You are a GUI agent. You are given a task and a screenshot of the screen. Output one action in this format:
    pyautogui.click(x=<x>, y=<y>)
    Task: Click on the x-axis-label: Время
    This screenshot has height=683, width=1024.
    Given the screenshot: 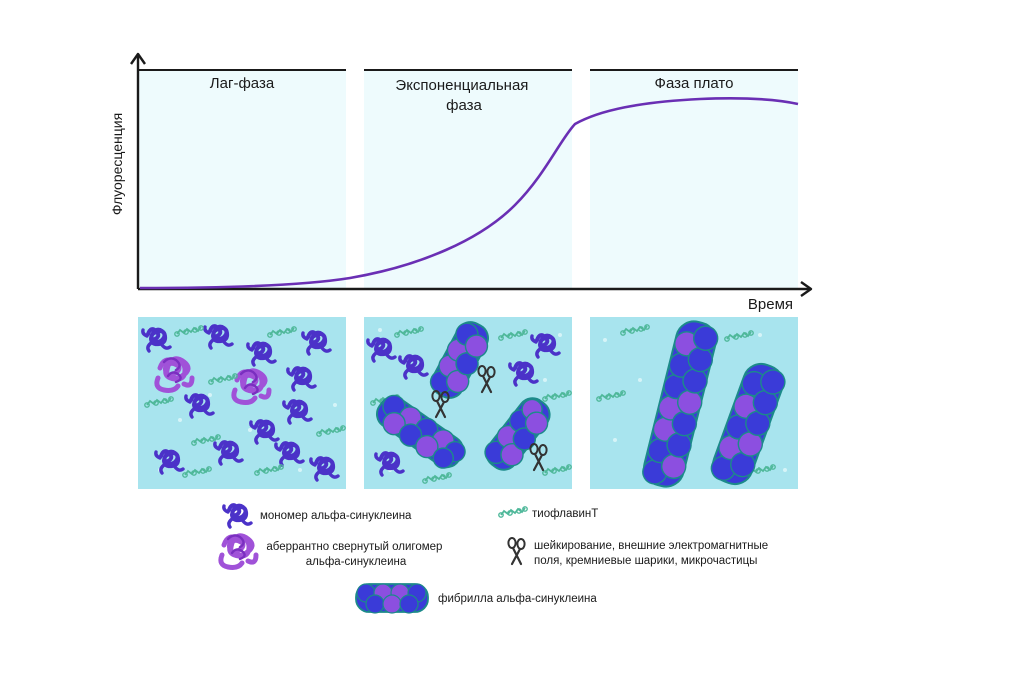 What is the action you would take?
    pyautogui.click(x=770, y=304)
    